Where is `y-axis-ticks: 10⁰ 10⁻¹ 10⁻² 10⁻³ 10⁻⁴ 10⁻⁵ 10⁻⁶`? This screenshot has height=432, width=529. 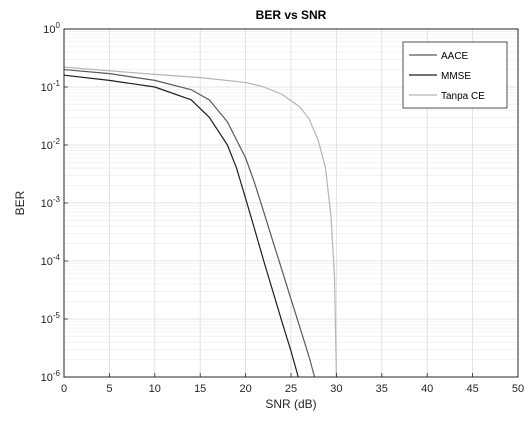
y-axis-ticks: 10⁰ 10⁻¹ 10⁻² 10⁻³ 10⁻⁴ 10⁻⁵ 10⁻⁶ is located at coordinates (54, 202).